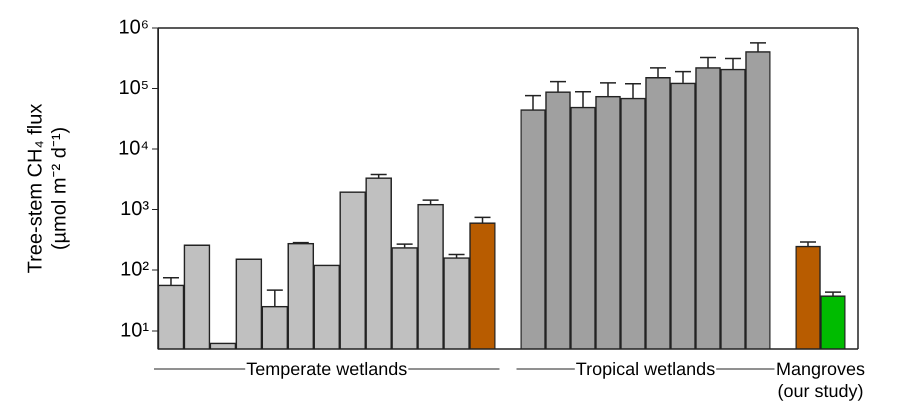 The image size is (914, 413). What do you see at coordinates (646, 369) in the screenshot?
I see `text: Tropical wetlands` at bounding box center [646, 369].